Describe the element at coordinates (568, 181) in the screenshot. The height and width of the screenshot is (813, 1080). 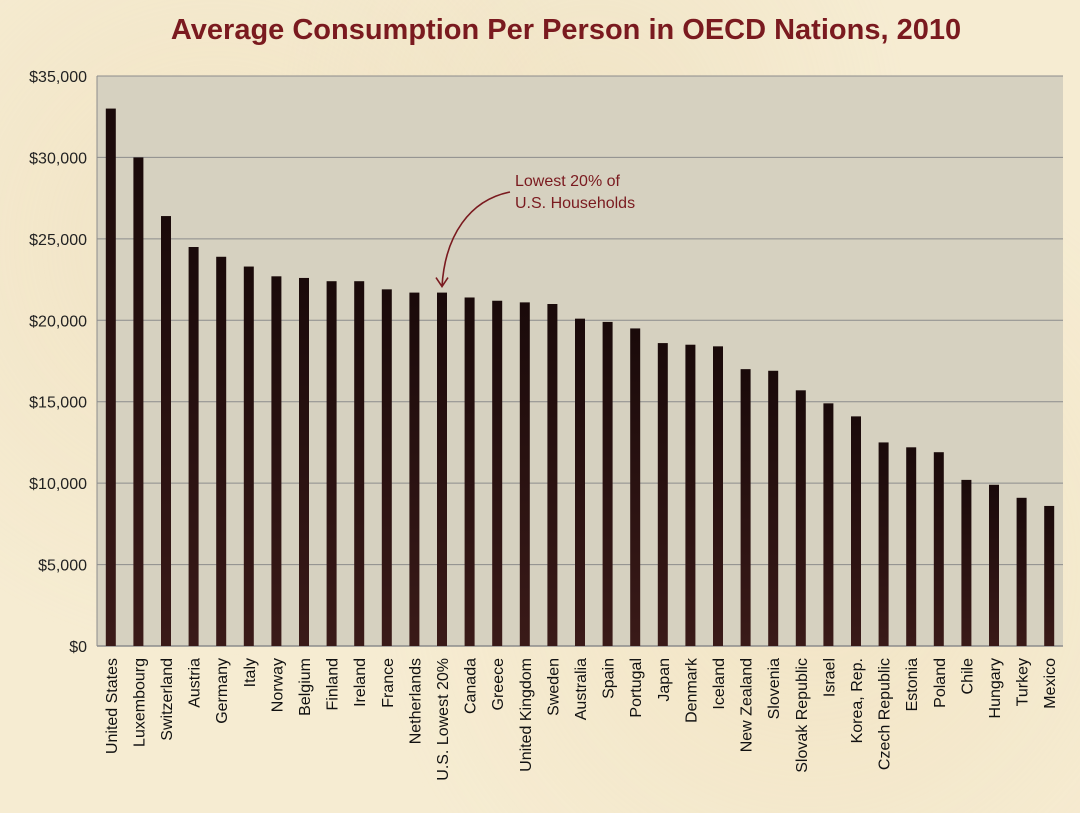
I see `annotation-line-1: Lowest 20% of` at that location.